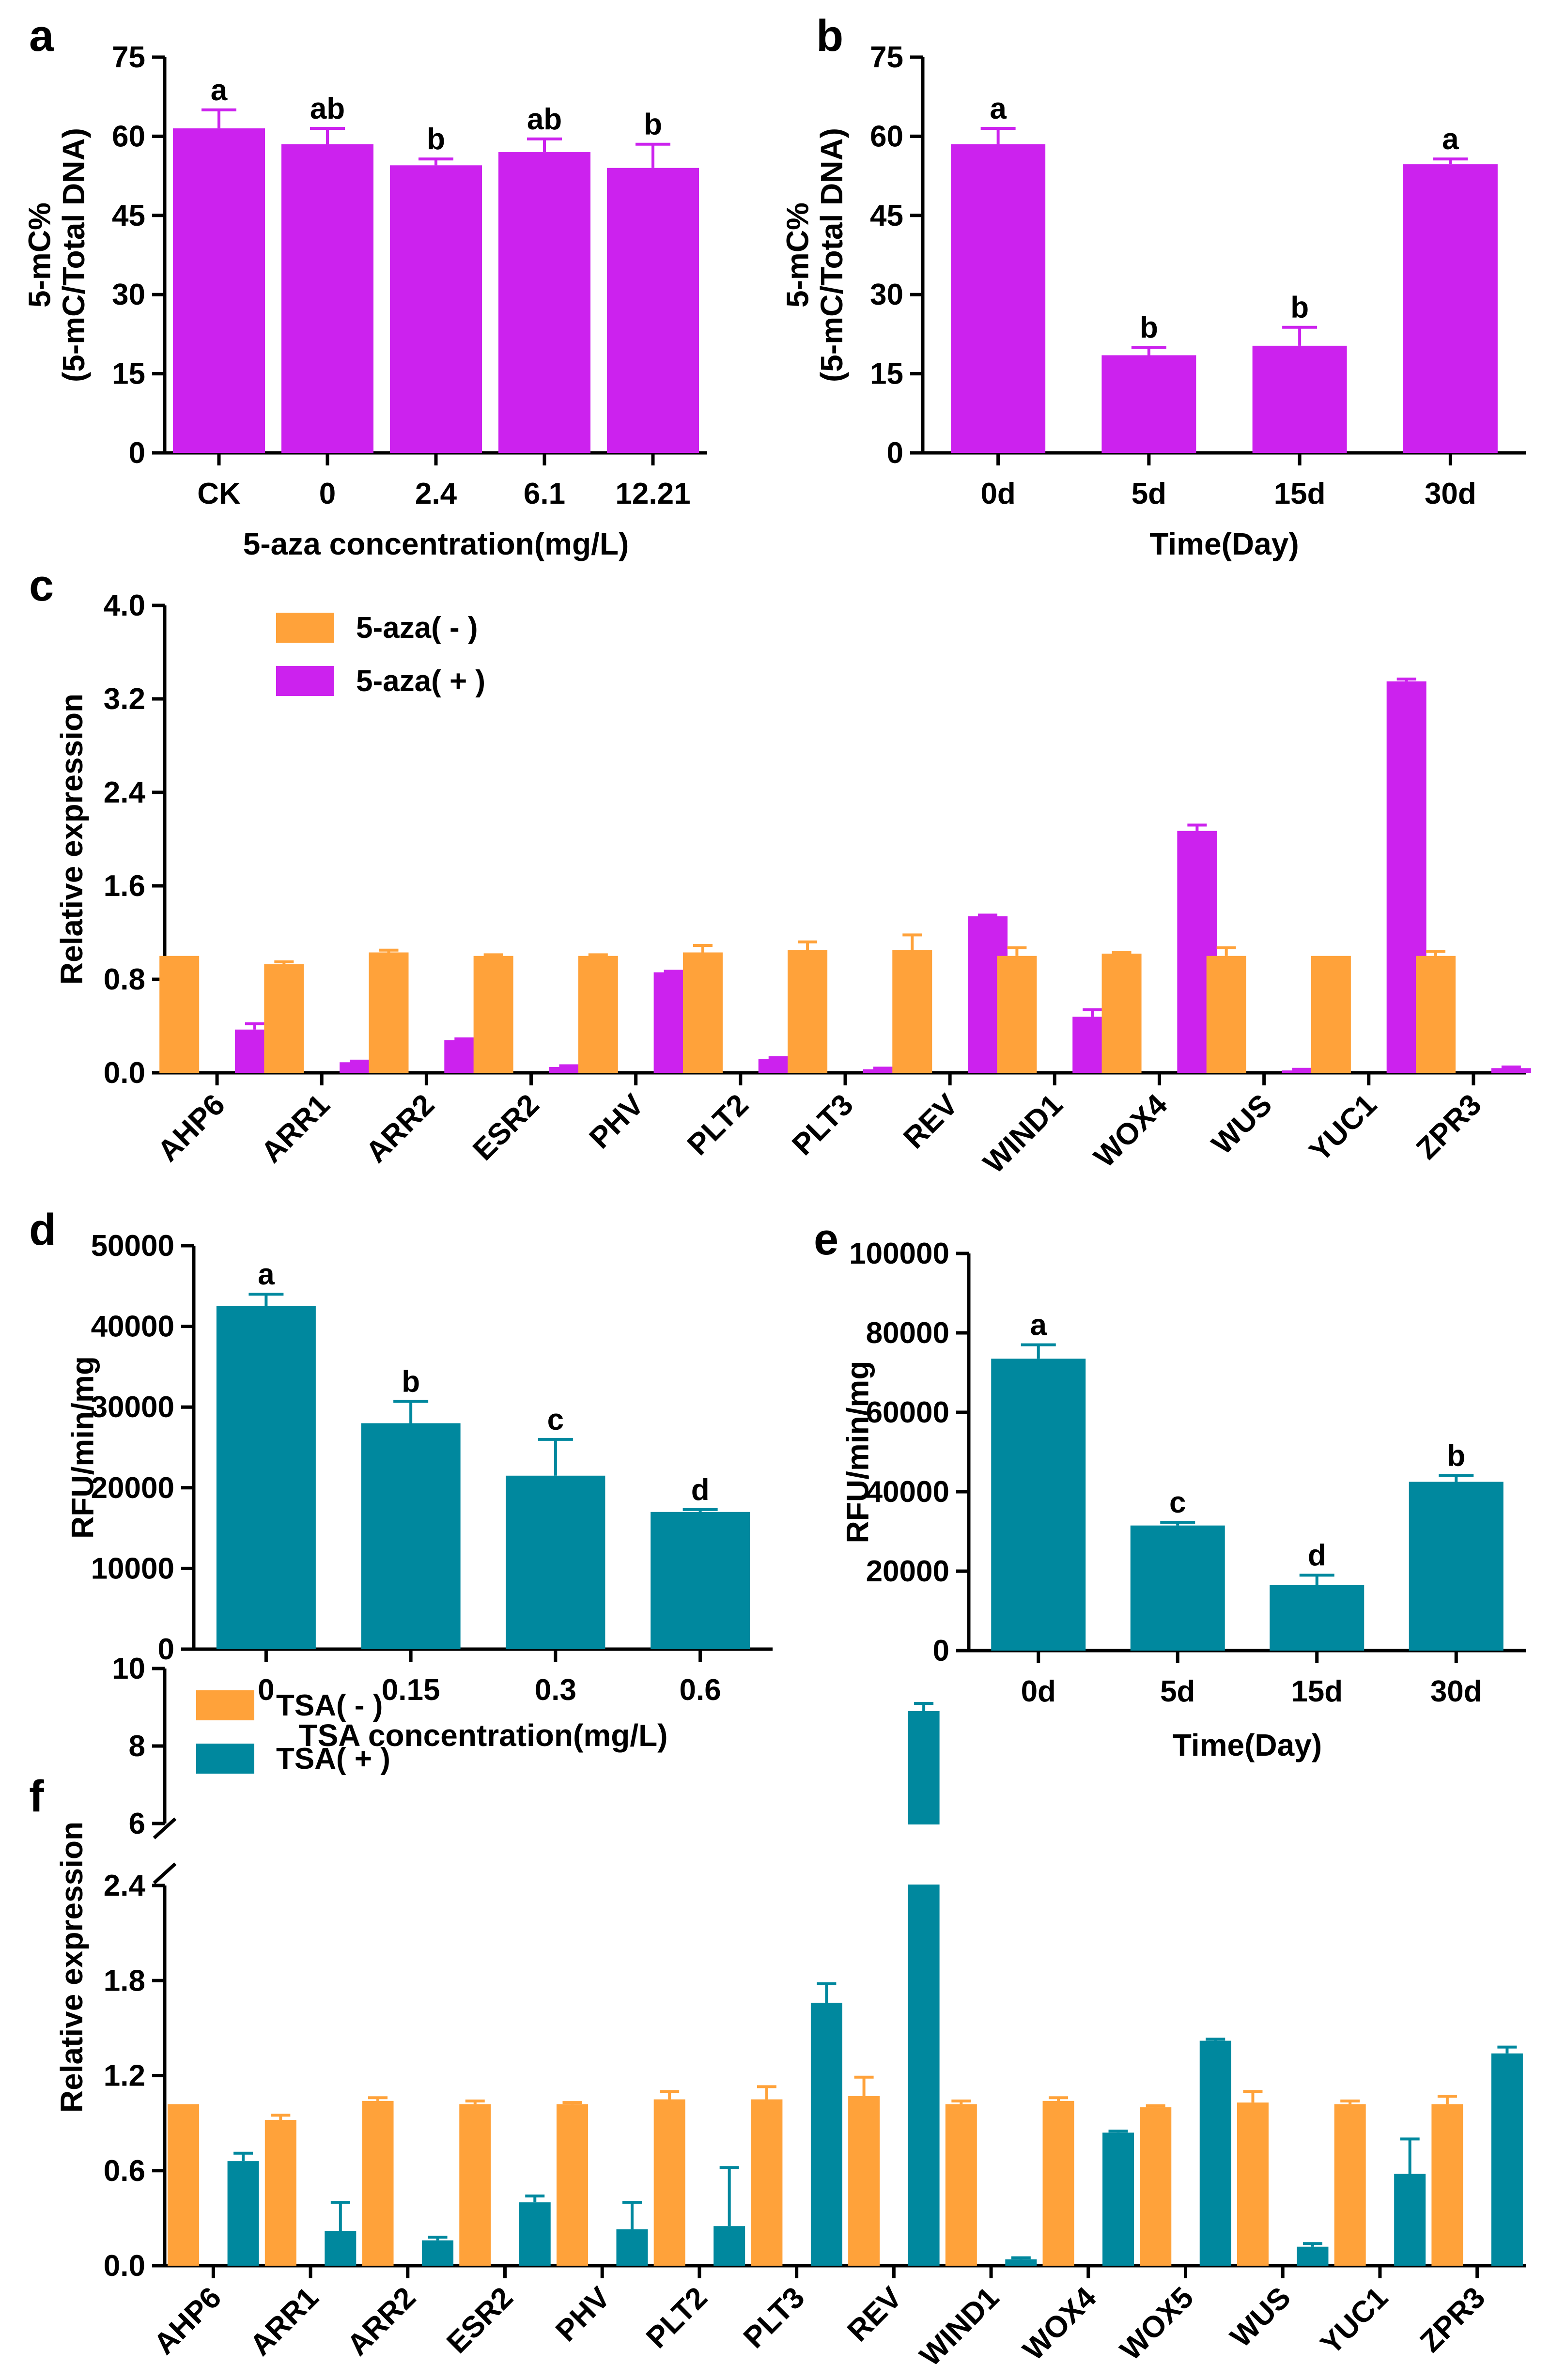 The height and width of the screenshot is (2380, 1566). I want to click on x-tick-label: 2.4, so click(436, 493).